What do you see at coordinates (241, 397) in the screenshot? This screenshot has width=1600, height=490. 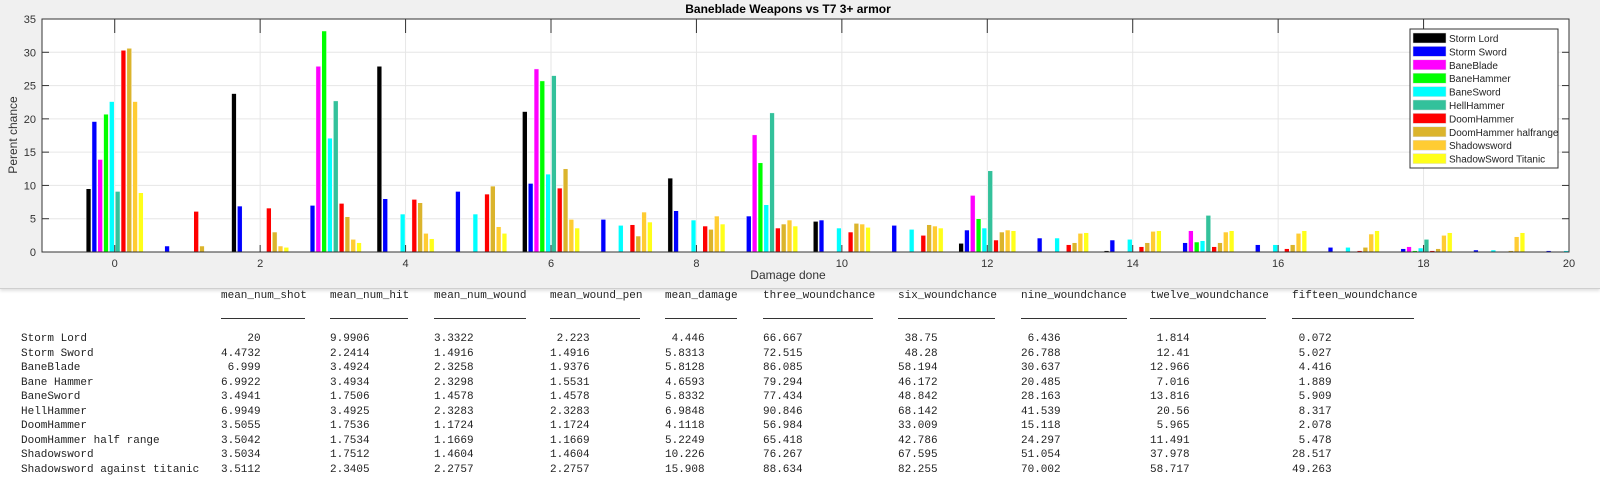 I see `table-cell: 3.4941` at bounding box center [241, 397].